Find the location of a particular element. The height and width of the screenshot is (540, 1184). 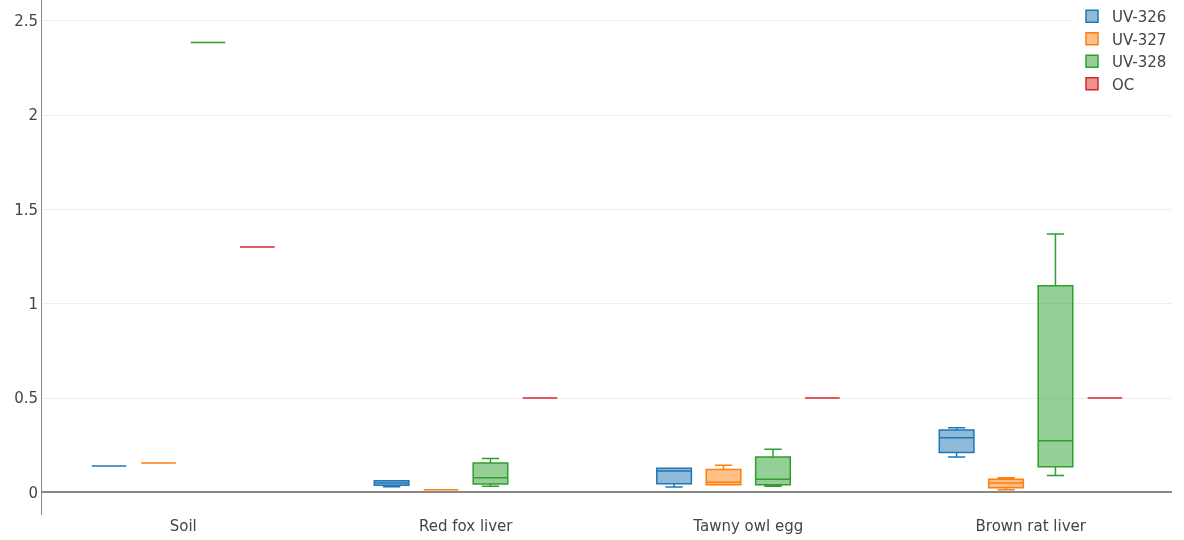

legend-label: OC is located at coordinates (1123, 84).